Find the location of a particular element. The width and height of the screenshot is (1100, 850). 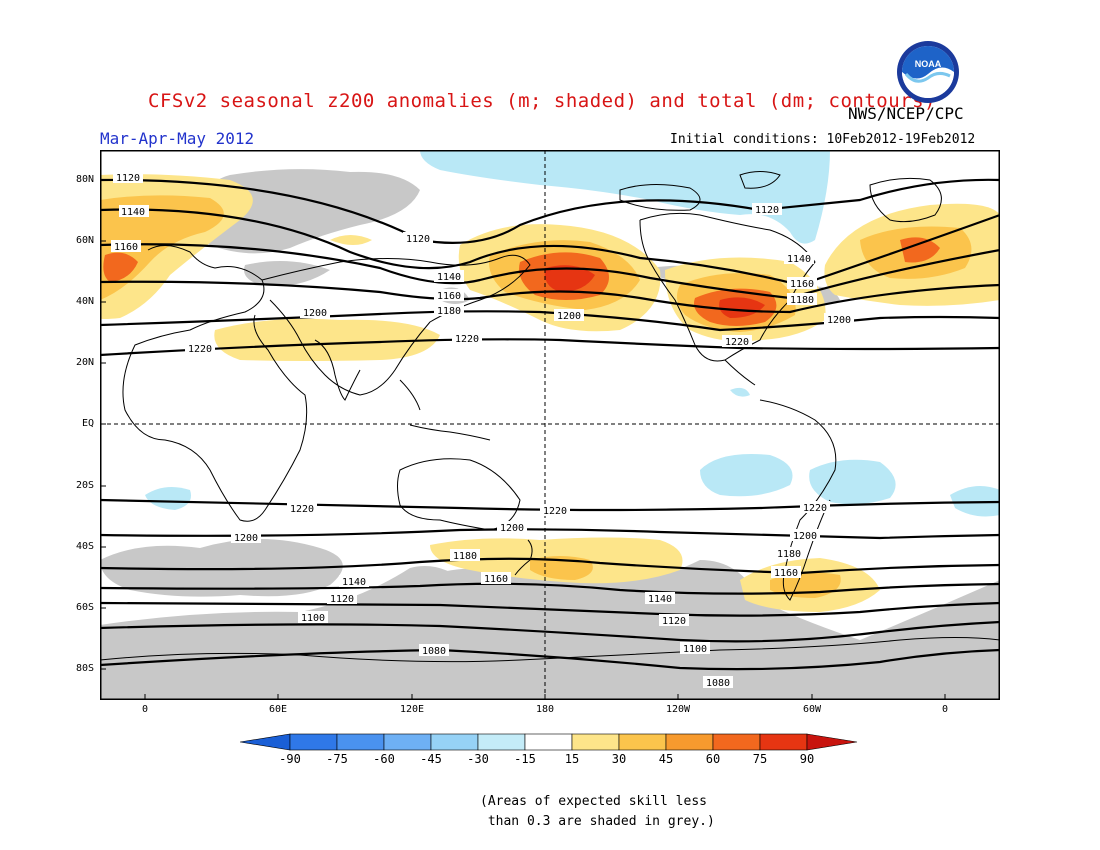

lat-label: 20S is located at coordinates (84, 485).